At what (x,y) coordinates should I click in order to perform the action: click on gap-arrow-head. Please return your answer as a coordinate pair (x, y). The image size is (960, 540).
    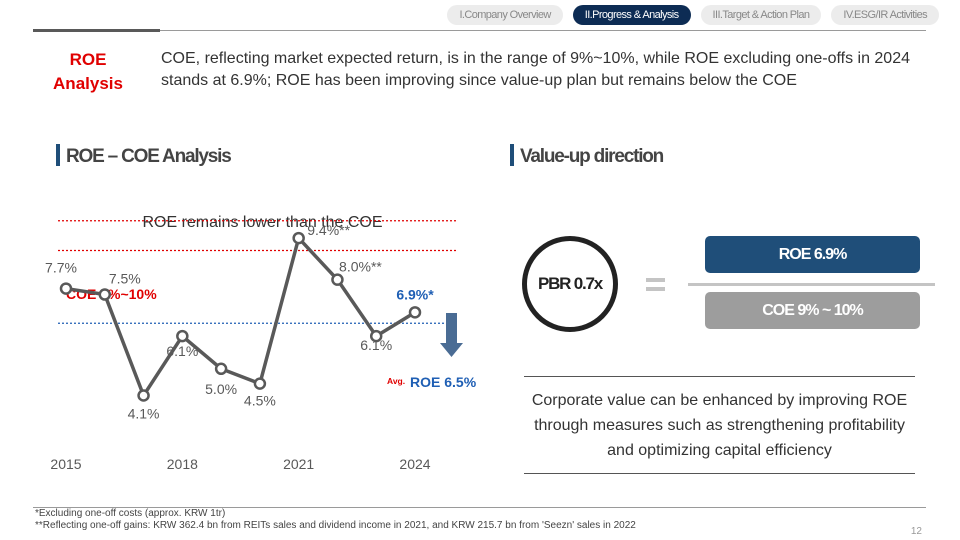
    Looking at the image, I should click on (451, 350).